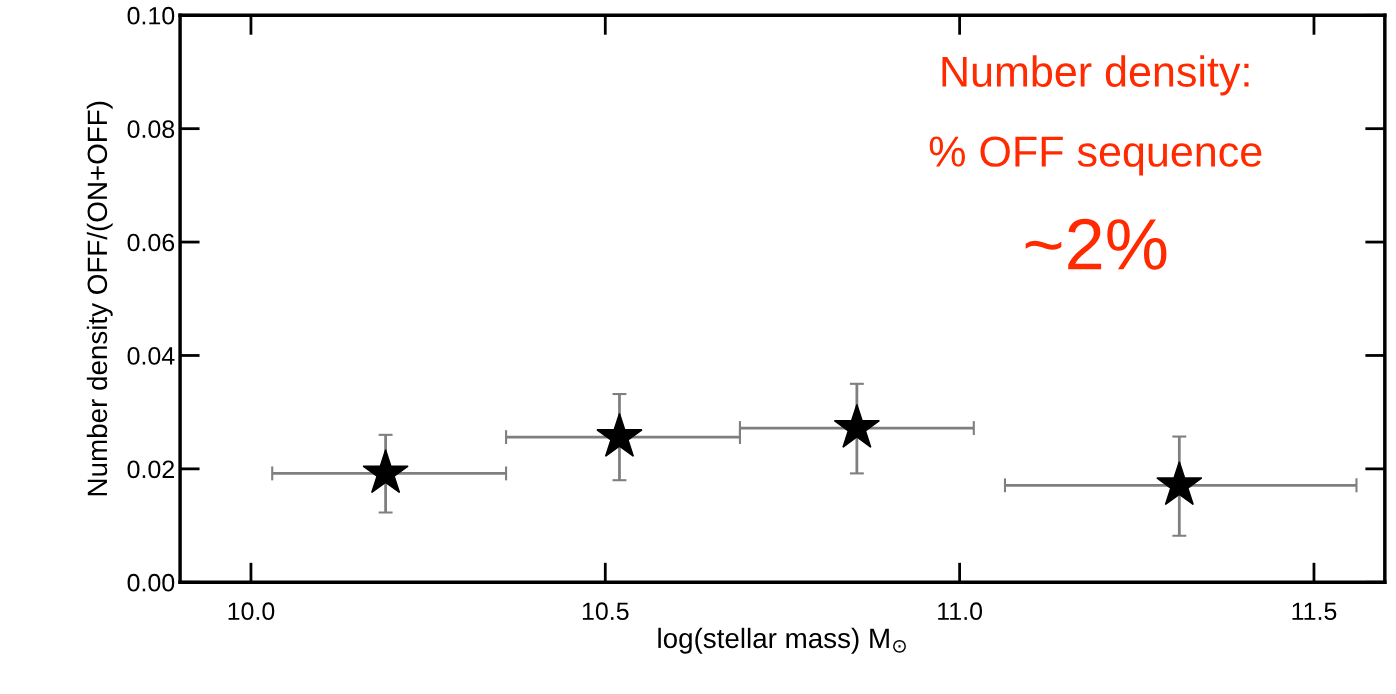 This screenshot has height=694, width=1396. I want to click on x-tick-label: 11.5, so click(1314, 611).